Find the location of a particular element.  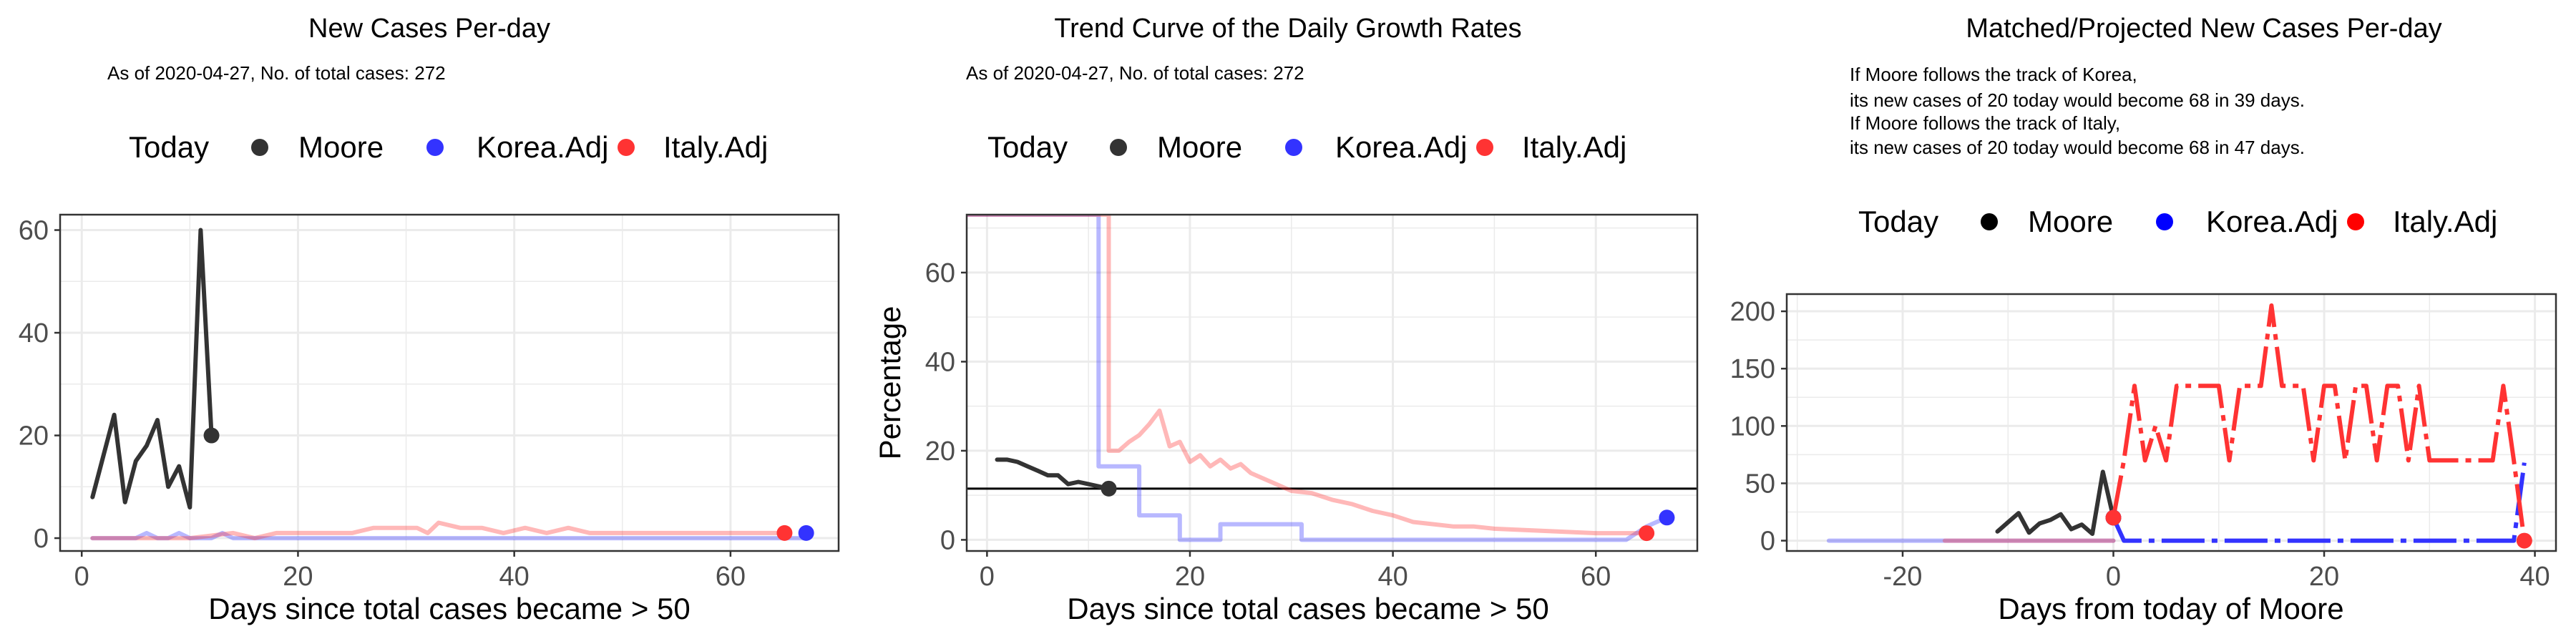

chart-title: Matched/Projected New Cases Per-day is located at coordinates (2203, 29).